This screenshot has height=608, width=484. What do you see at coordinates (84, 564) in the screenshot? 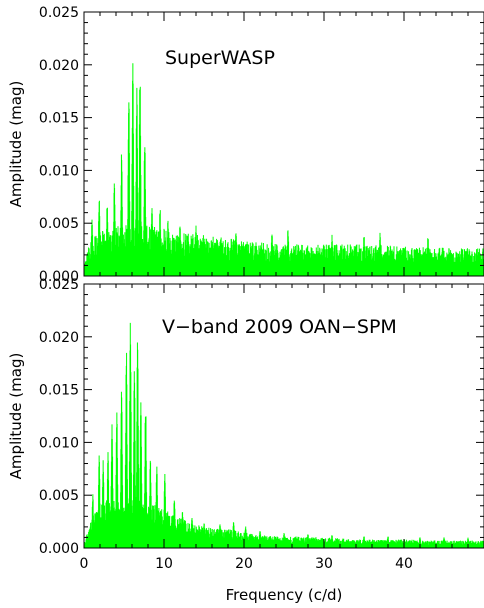
I see `x-tick-label: 0` at bounding box center [84, 564].